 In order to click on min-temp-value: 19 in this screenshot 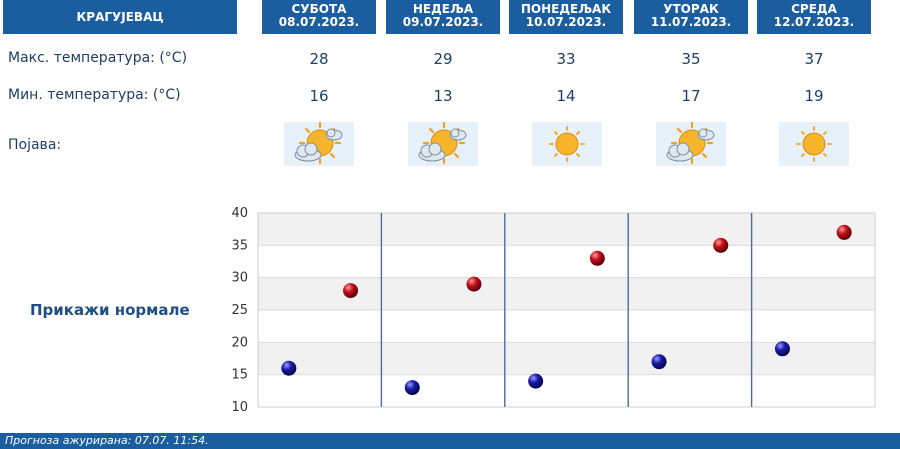, I will do `click(814, 96)`.